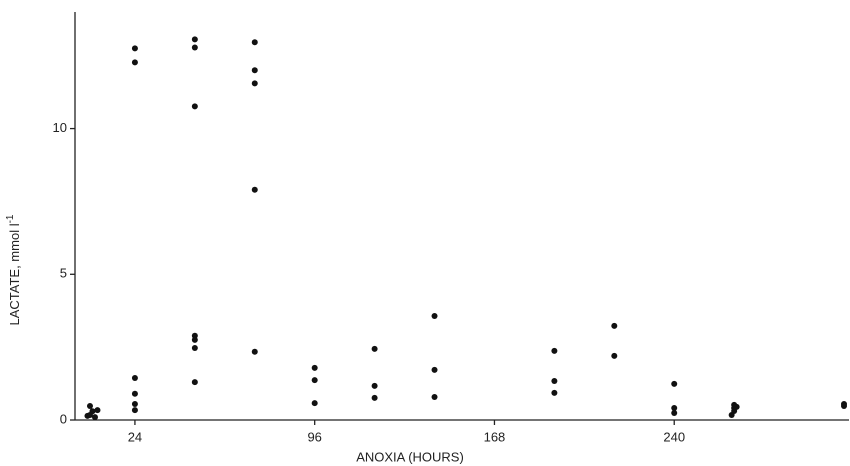 This screenshot has width=850, height=466. What do you see at coordinates (10, 218) in the screenshot?
I see `y-axis-label-sup: -1` at bounding box center [10, 218].